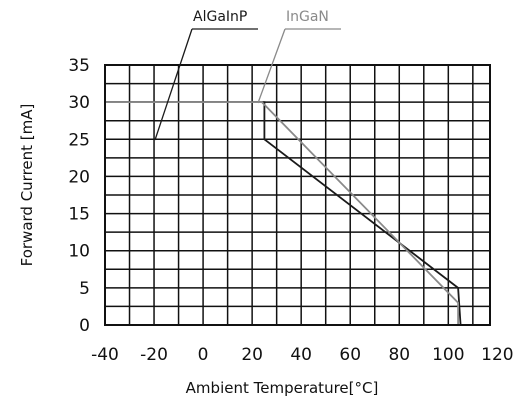 This screenshot has width=517, height=400. I want to click on x-tick-label: 80, so click(399, 355).